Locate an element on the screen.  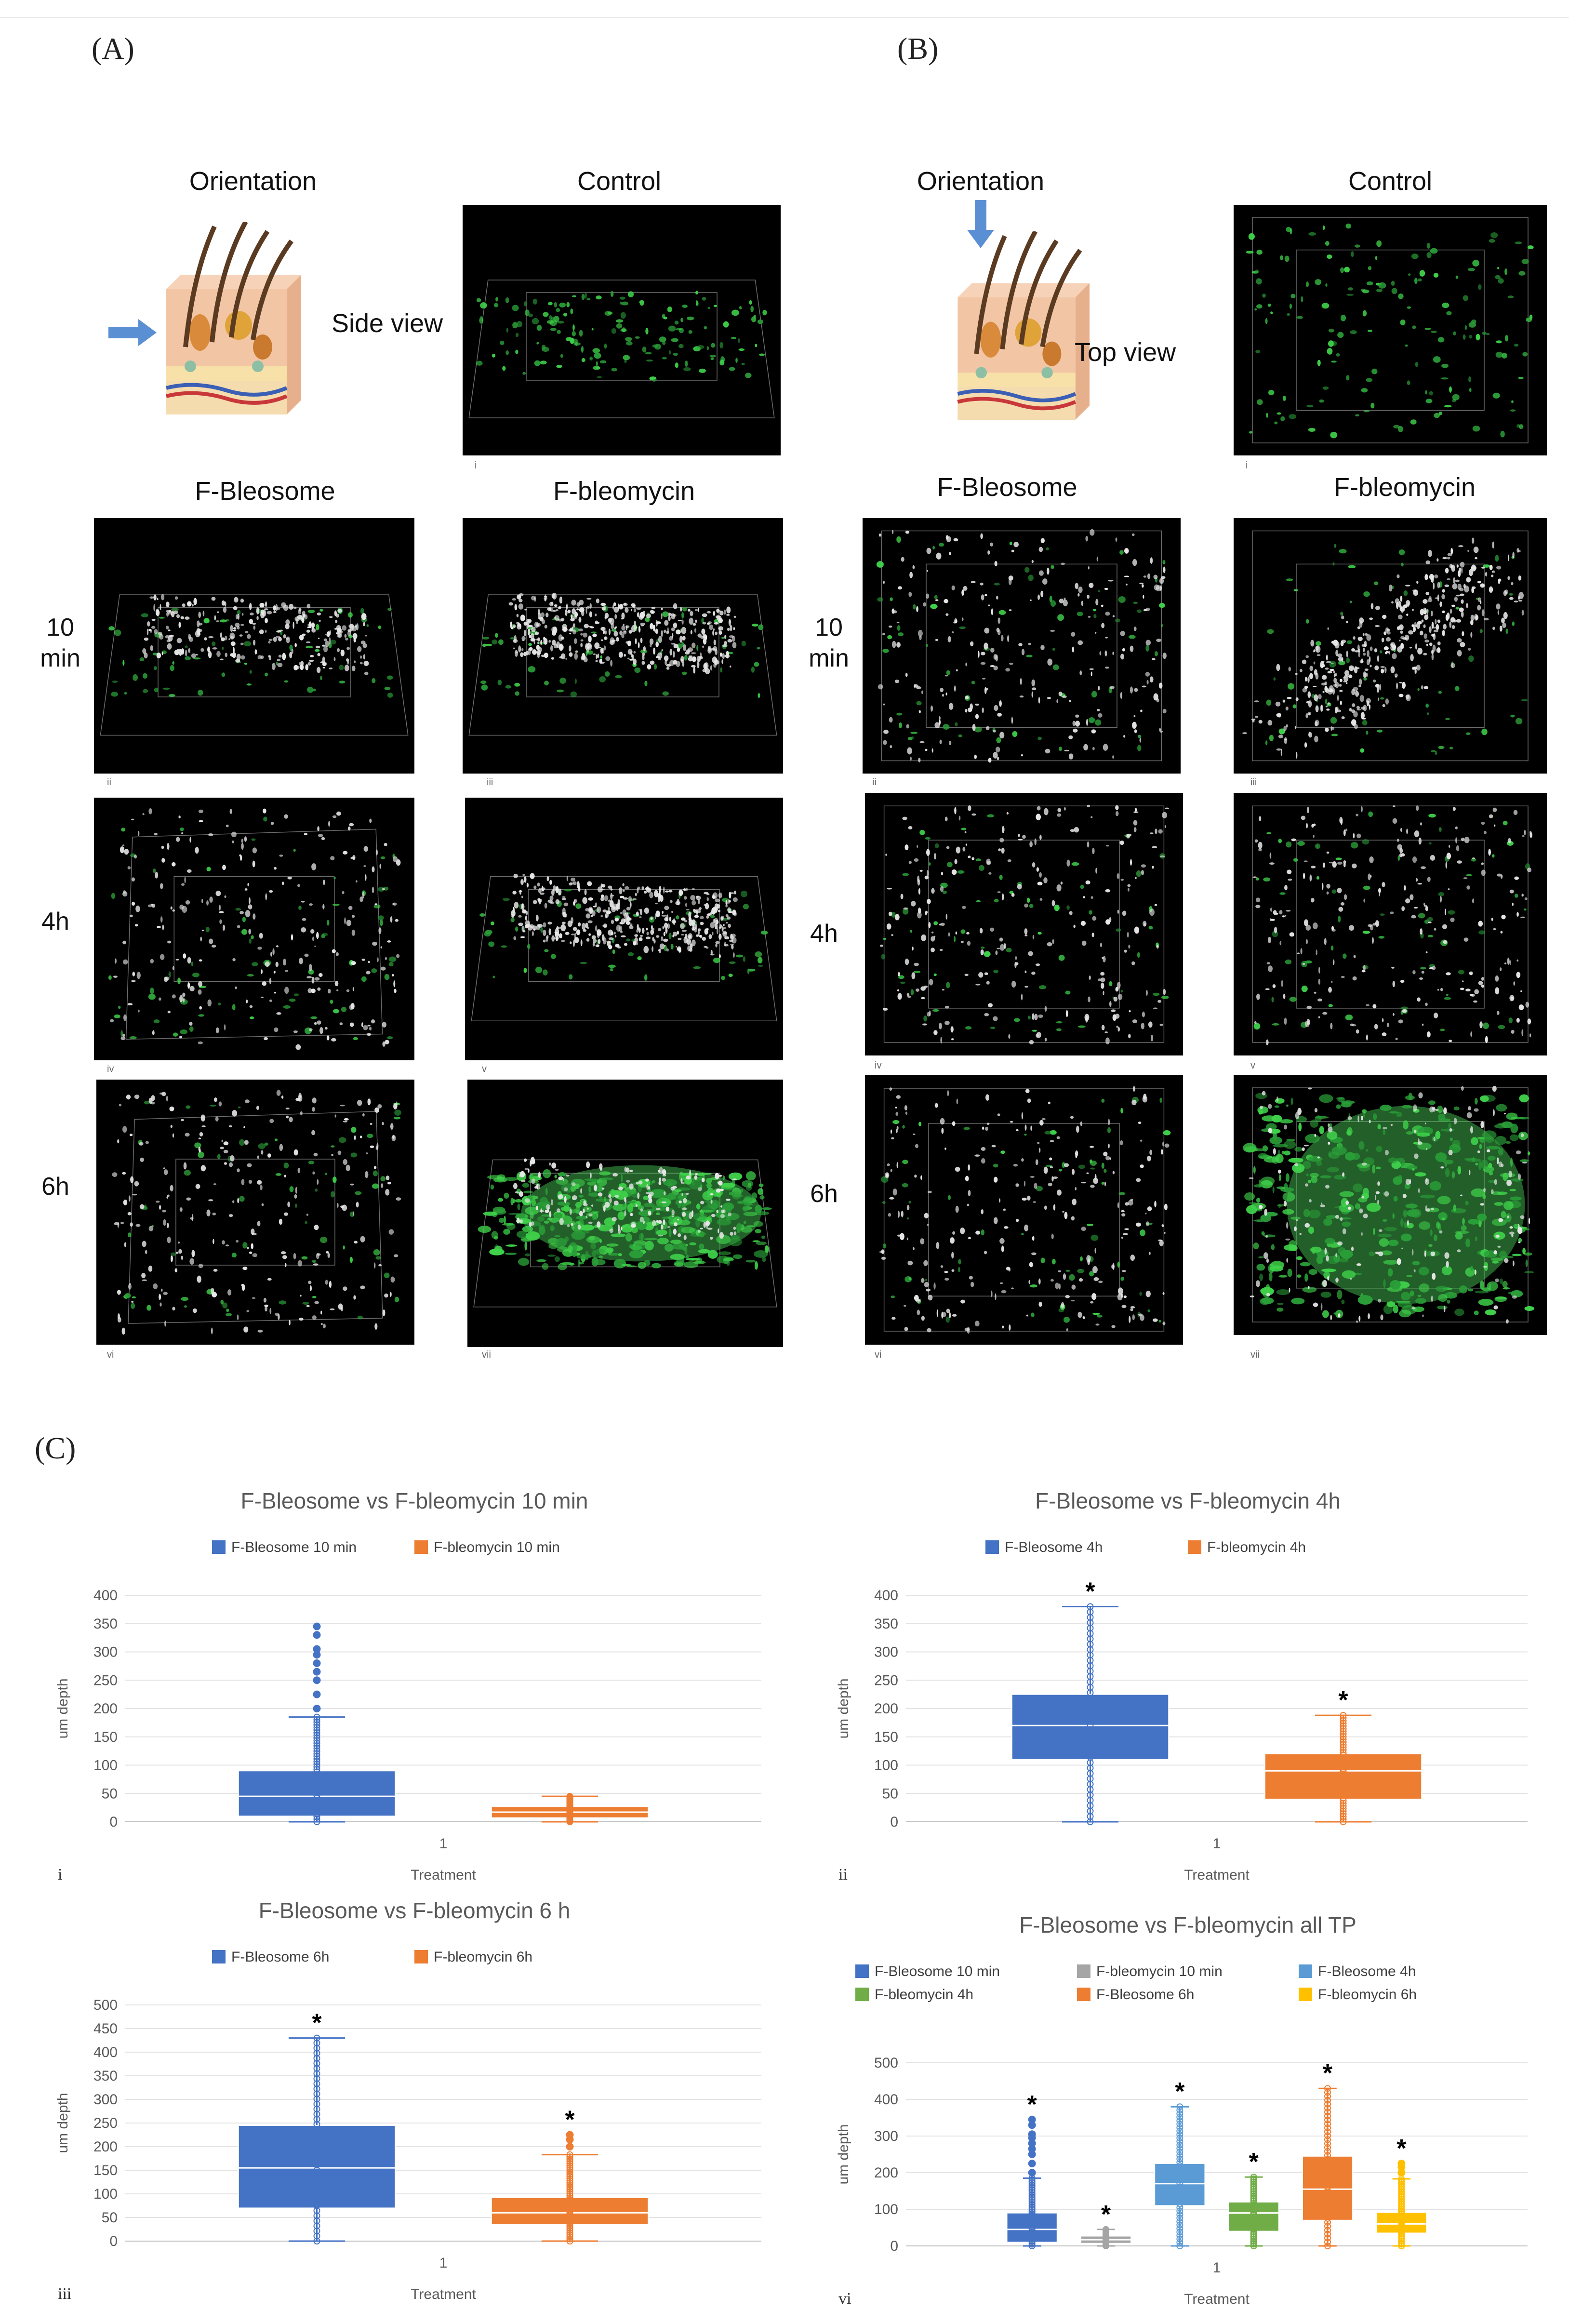
y-tick-label: 150 is located at coordinates (106, 1737).